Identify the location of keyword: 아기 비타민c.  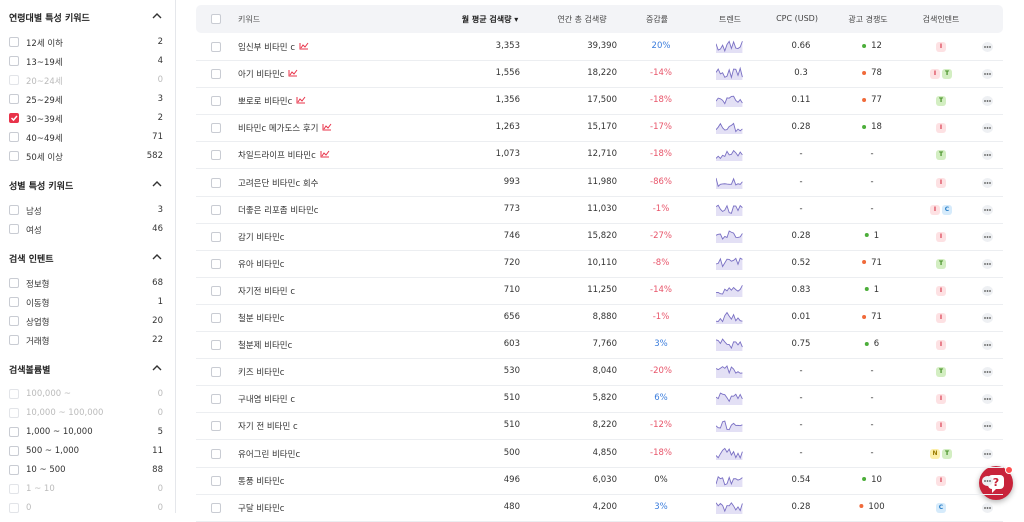
(268, 74).